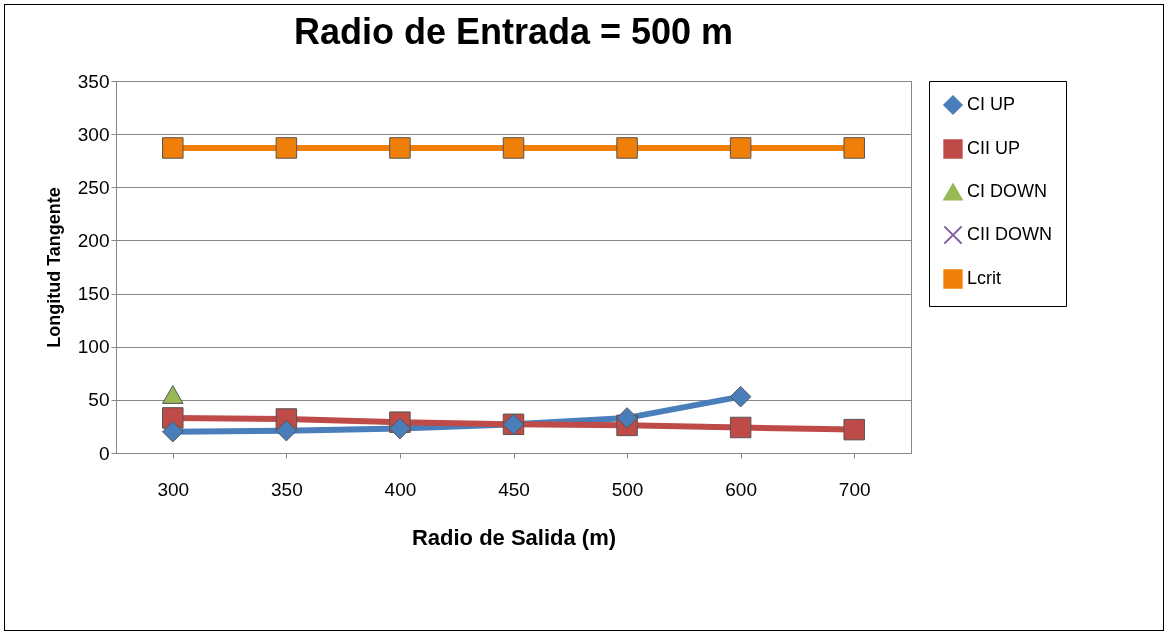 This screenshot has width=1172, height=639. What do you see at coordinates (1007, 191) in the screenshot?
I see `legend-label: CI DOWN` at bounding box center [1007, 191].